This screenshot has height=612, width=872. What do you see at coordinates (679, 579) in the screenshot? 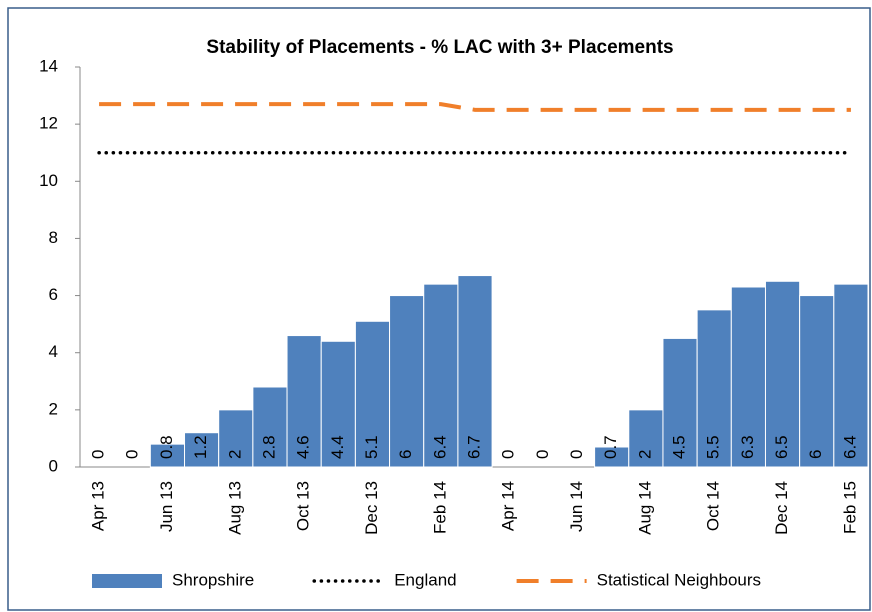
I see `legend-label: Statistical Neighbours` at bounding box center [679, 579].